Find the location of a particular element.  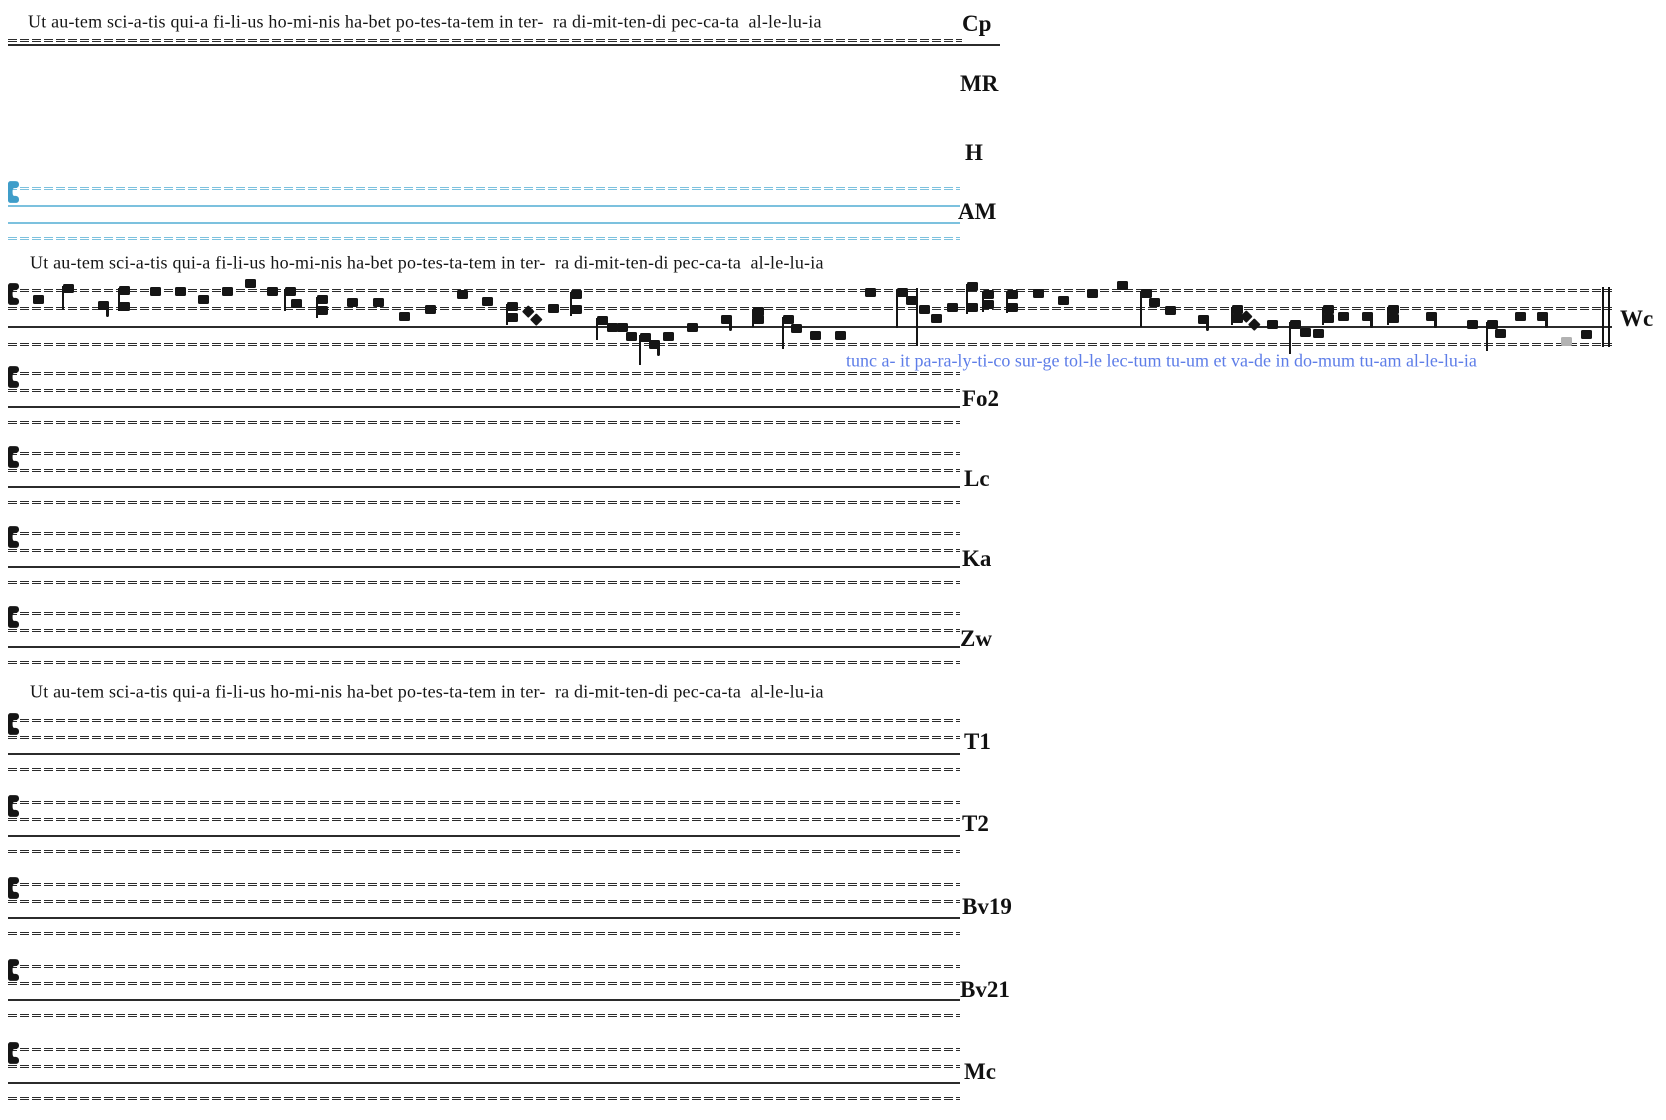

source-label-bv21: Bv21 is located at coordinates (985, 989).